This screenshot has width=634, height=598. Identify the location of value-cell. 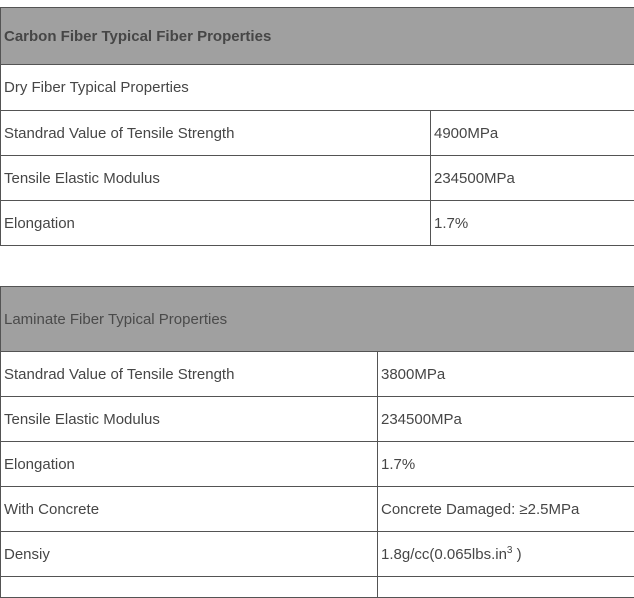
(506, 587).